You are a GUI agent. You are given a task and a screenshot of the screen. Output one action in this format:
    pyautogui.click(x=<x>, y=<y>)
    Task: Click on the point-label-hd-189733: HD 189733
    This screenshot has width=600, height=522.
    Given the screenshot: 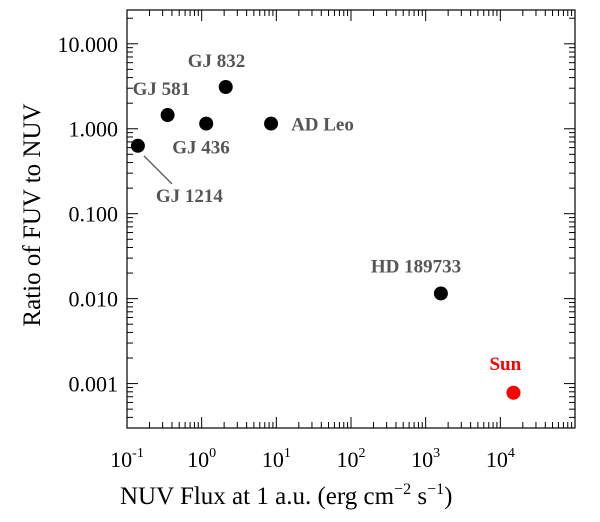 What is the action you would take?
    pyautogui.click(x=416, y=266)
    